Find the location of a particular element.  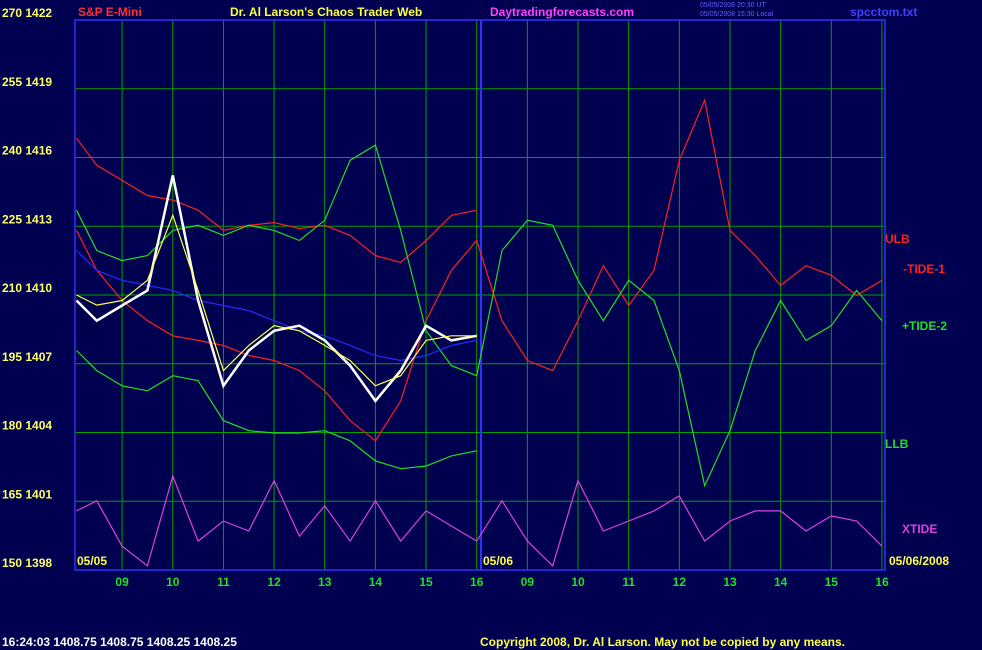

y-tick-label: 240 1416 is located at coordinates (27, 151).